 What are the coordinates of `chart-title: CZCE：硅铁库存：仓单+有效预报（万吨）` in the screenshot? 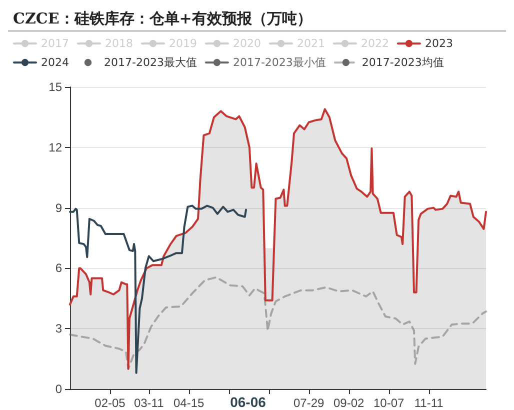 It's located at (162, 19).